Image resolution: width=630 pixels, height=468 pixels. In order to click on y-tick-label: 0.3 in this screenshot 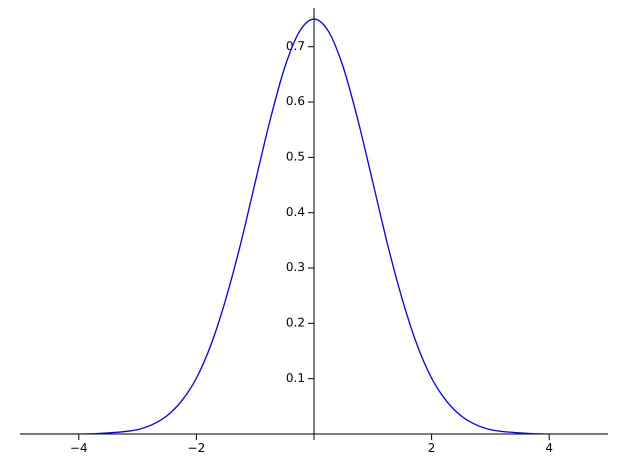, I will do `click(295, 267)`.